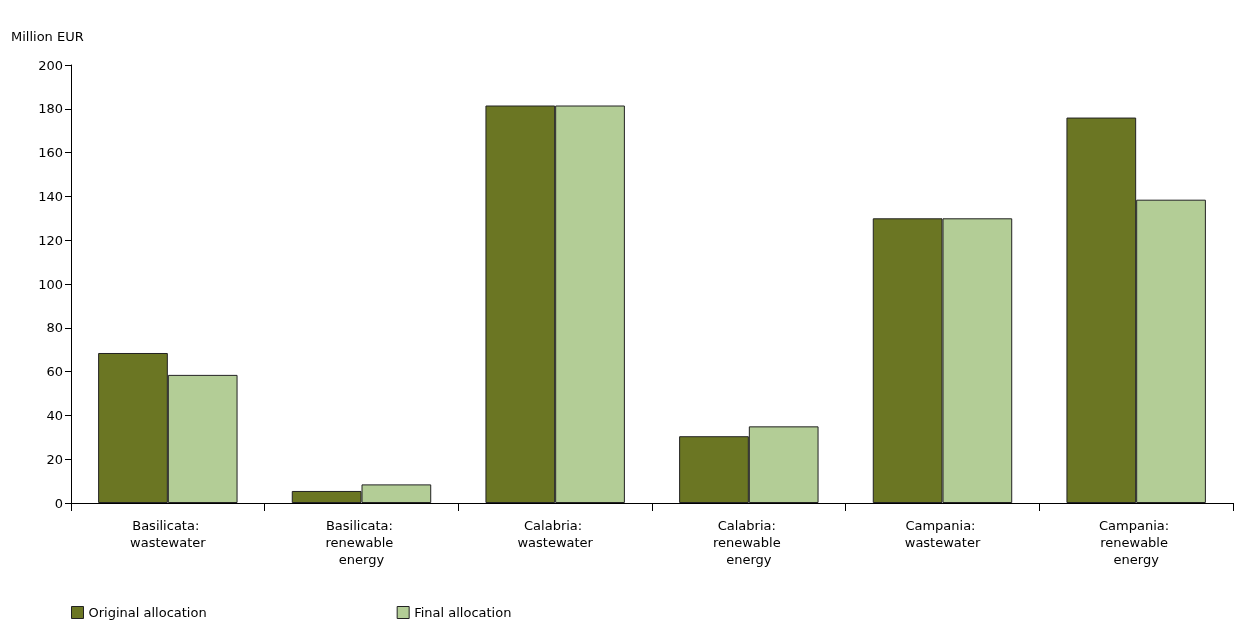  I want to click on x-tick-label: Calabria: renewable energy, so click(748, 542).